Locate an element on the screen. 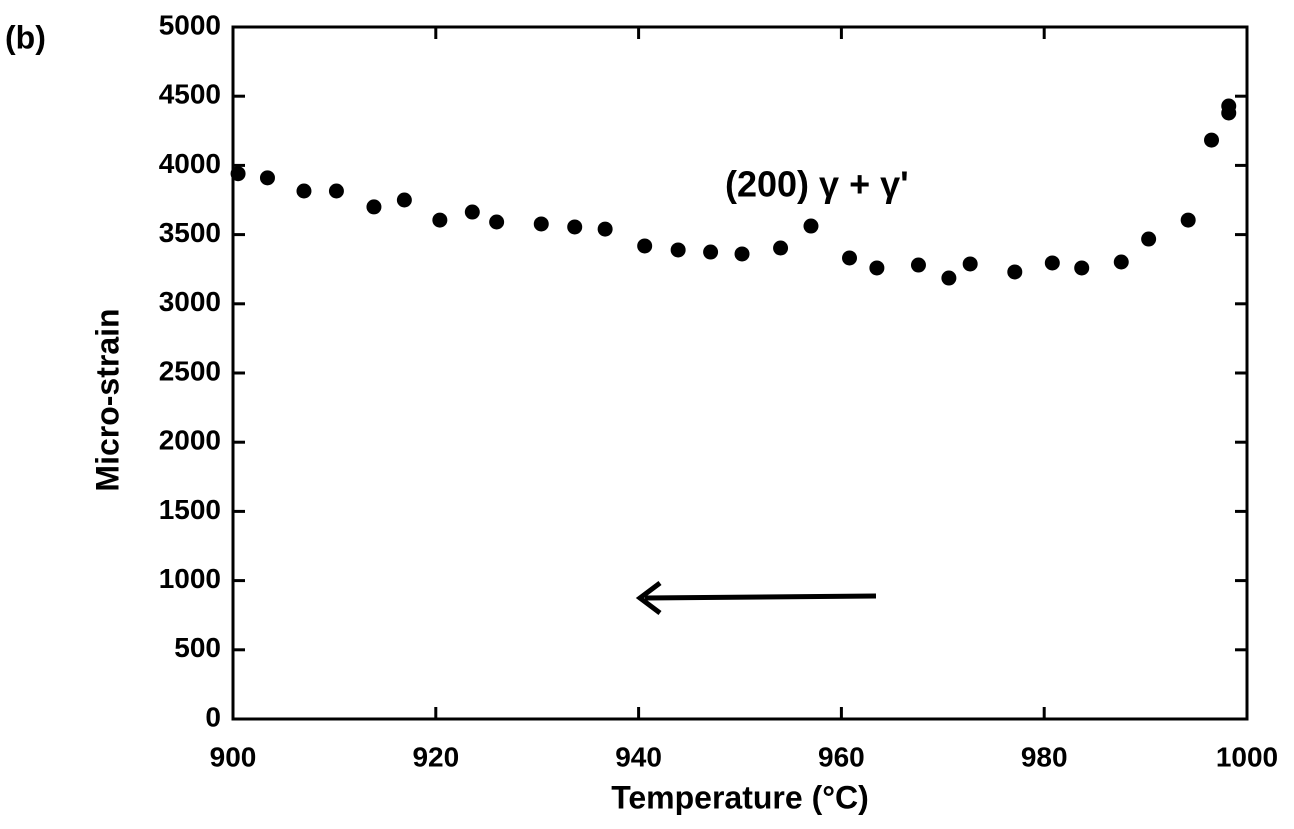 The image size is (1294, 829). y-axis-title: Micro-strain is located at coordinates (107, 399).